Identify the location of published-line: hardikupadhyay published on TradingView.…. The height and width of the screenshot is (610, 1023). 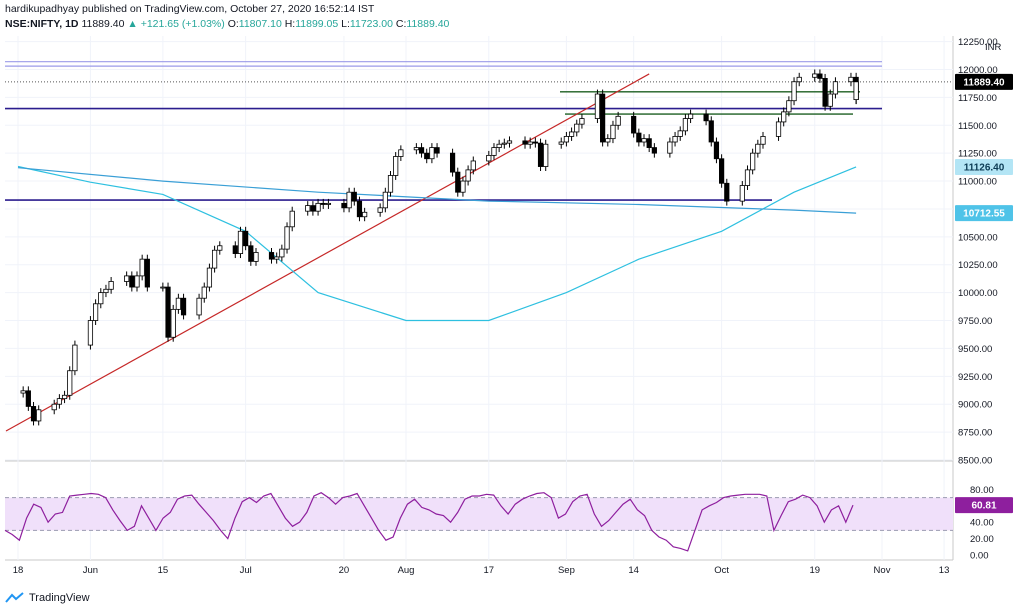
(190, 9).